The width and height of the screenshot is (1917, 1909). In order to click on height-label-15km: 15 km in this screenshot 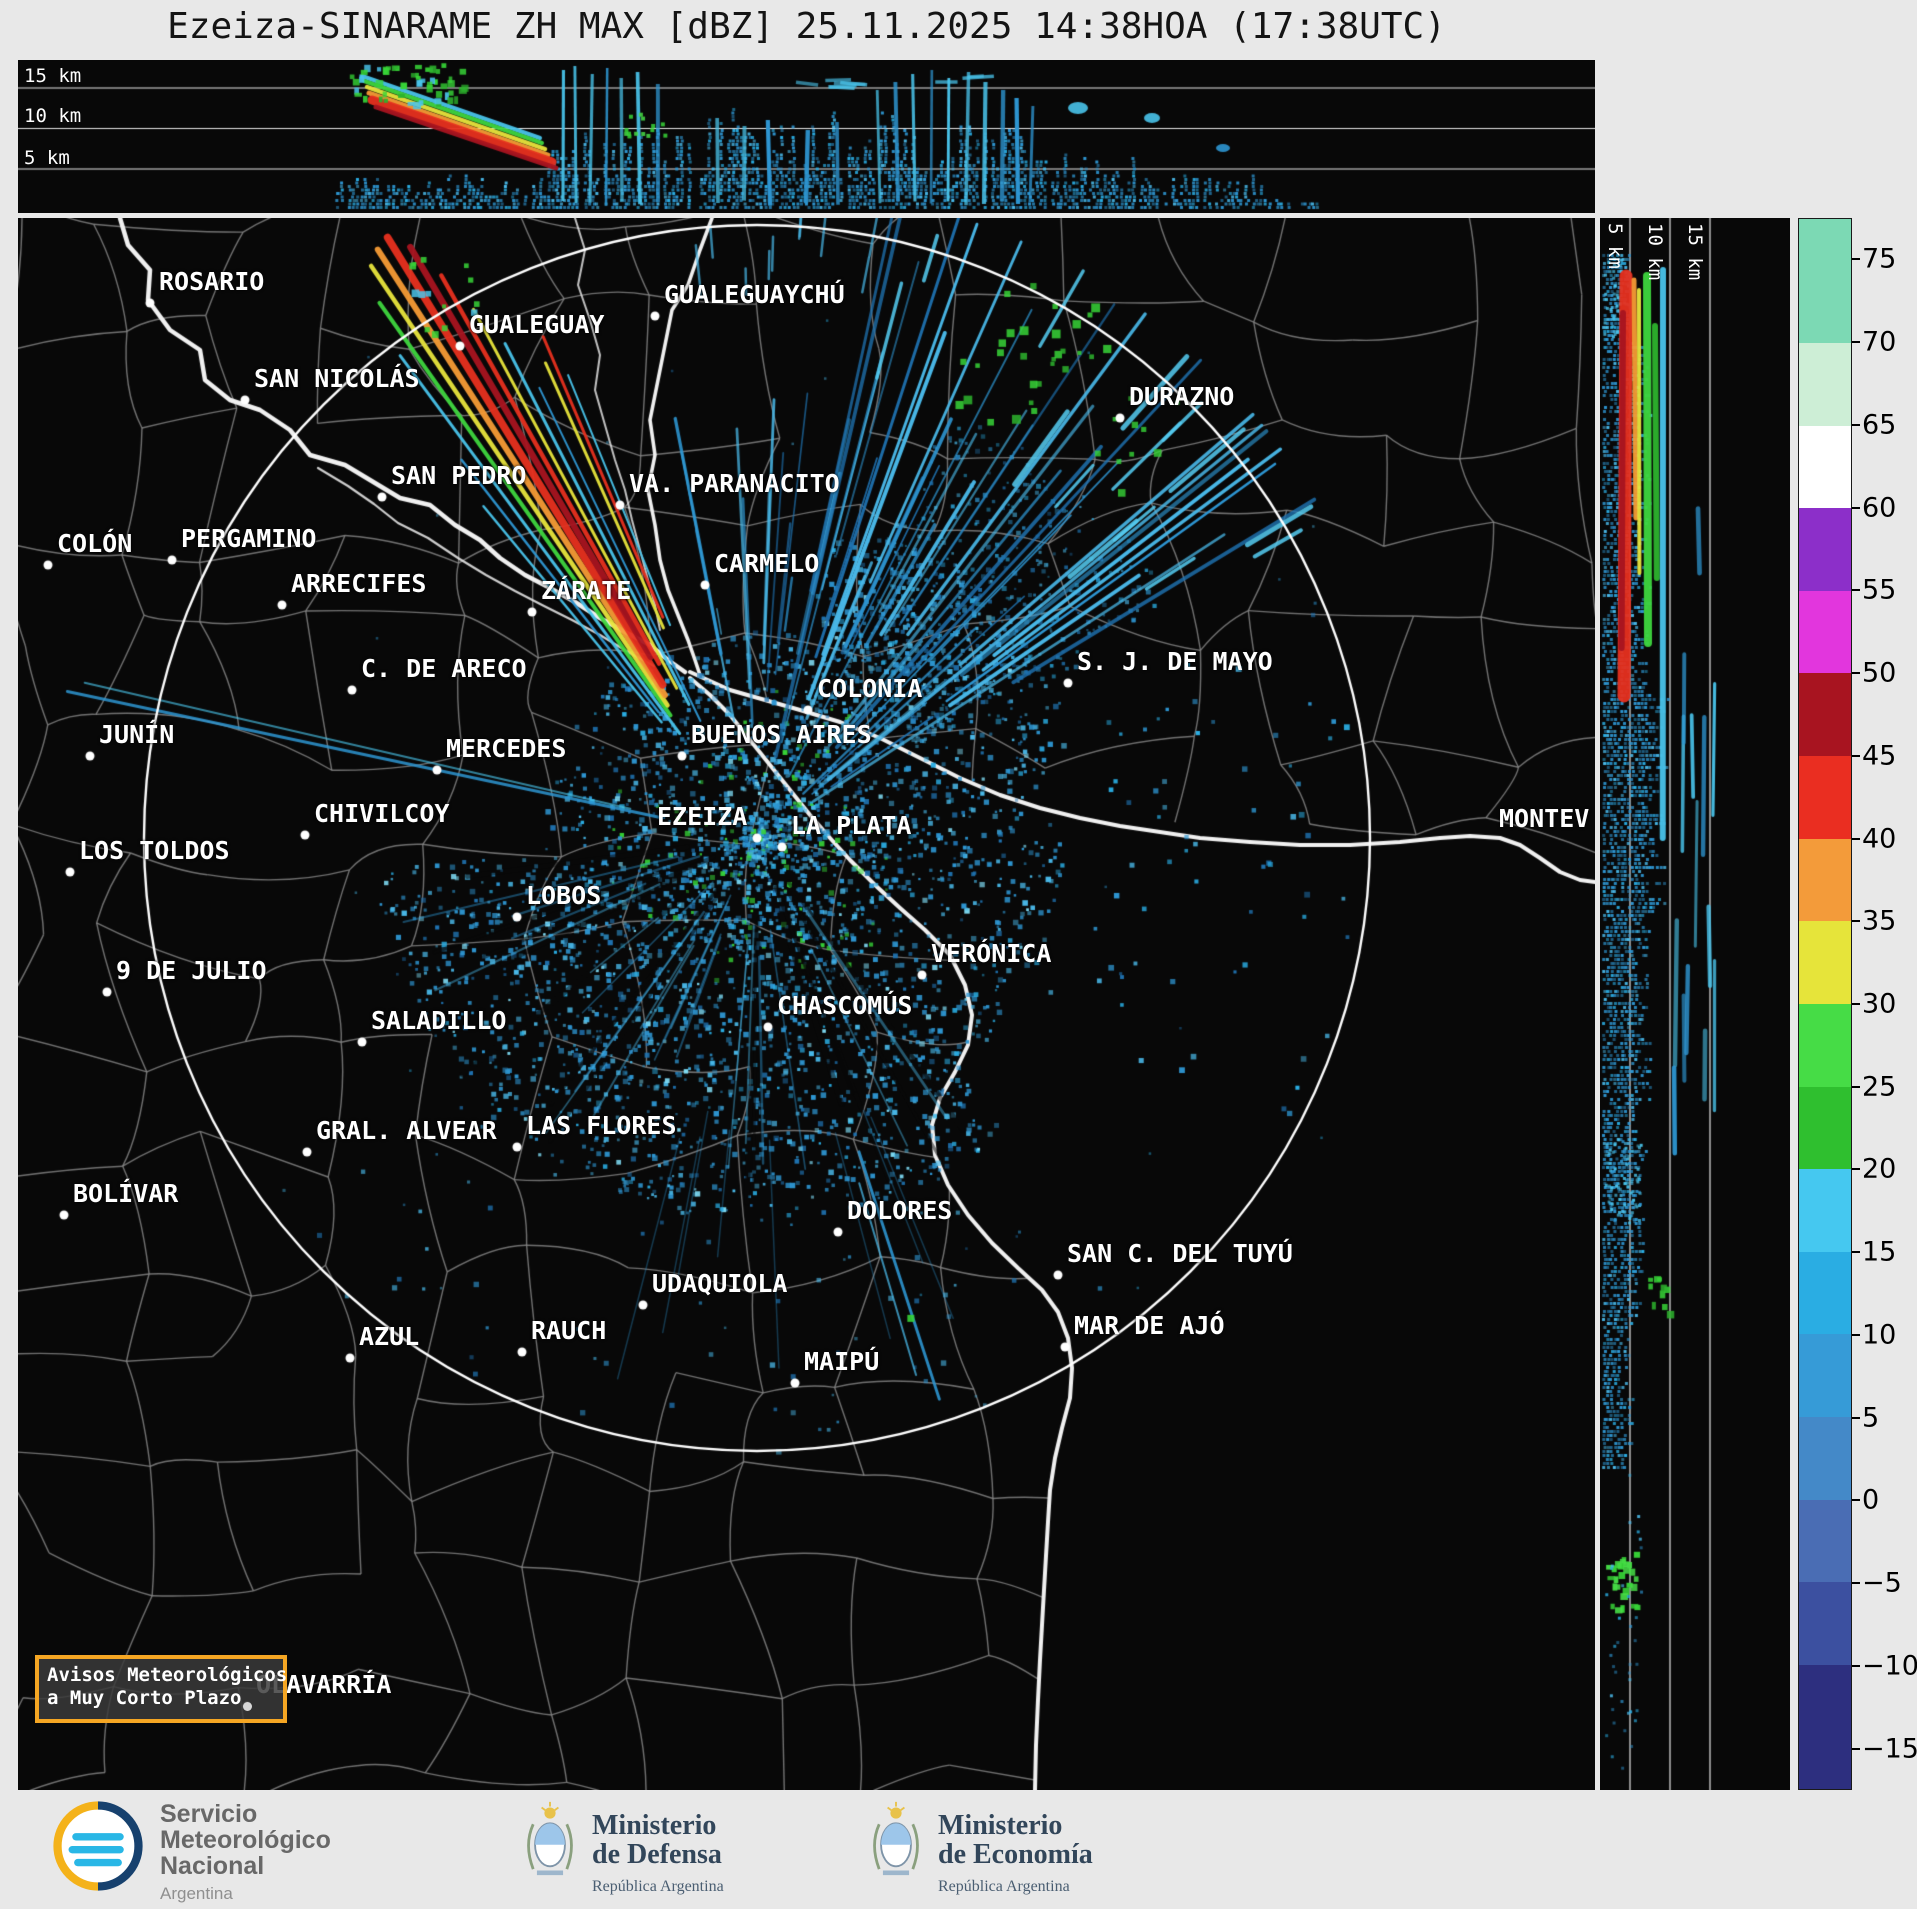, I will do `click(53, 76)`.